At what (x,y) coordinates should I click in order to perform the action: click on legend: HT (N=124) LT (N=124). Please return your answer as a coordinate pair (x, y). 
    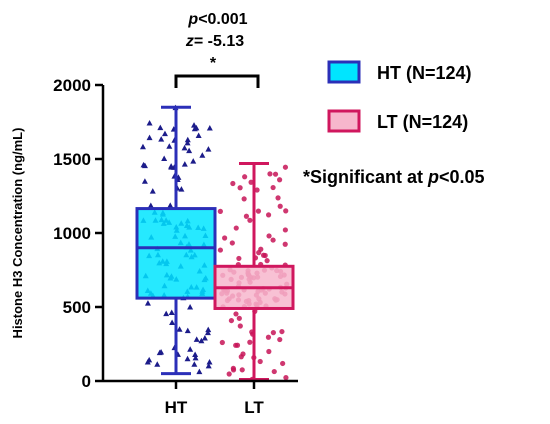
    Looking at the image, I should click on (399, 96).